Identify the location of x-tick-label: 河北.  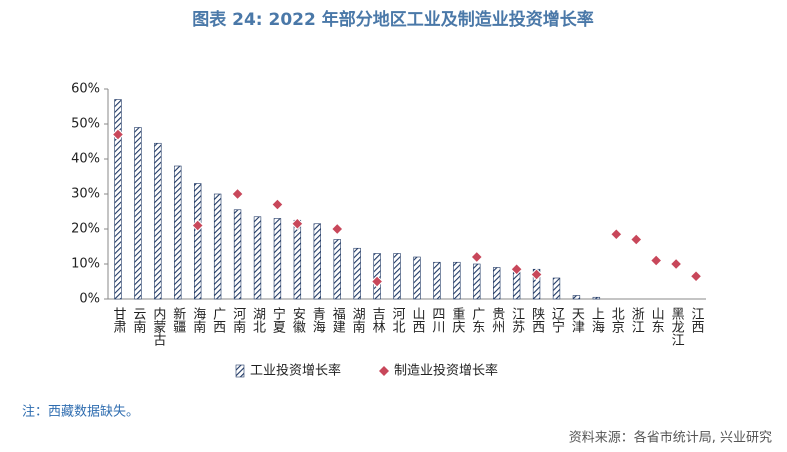
(398, 320).